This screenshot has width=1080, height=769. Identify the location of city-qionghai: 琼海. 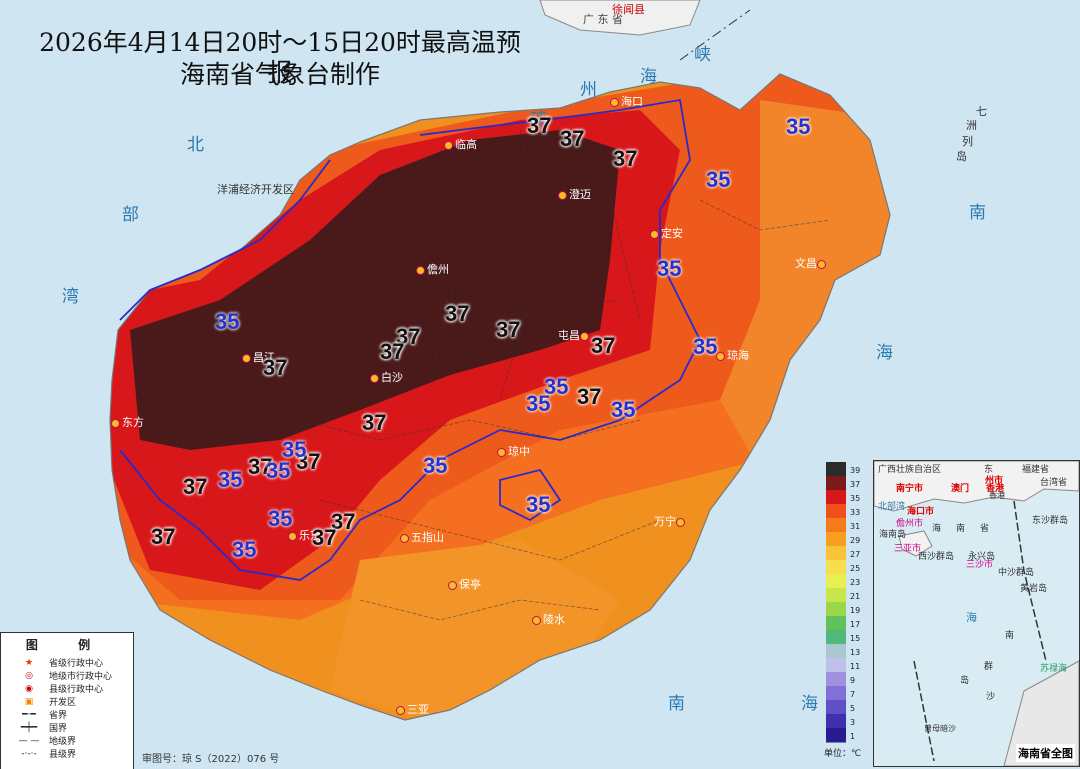
(732, 355).